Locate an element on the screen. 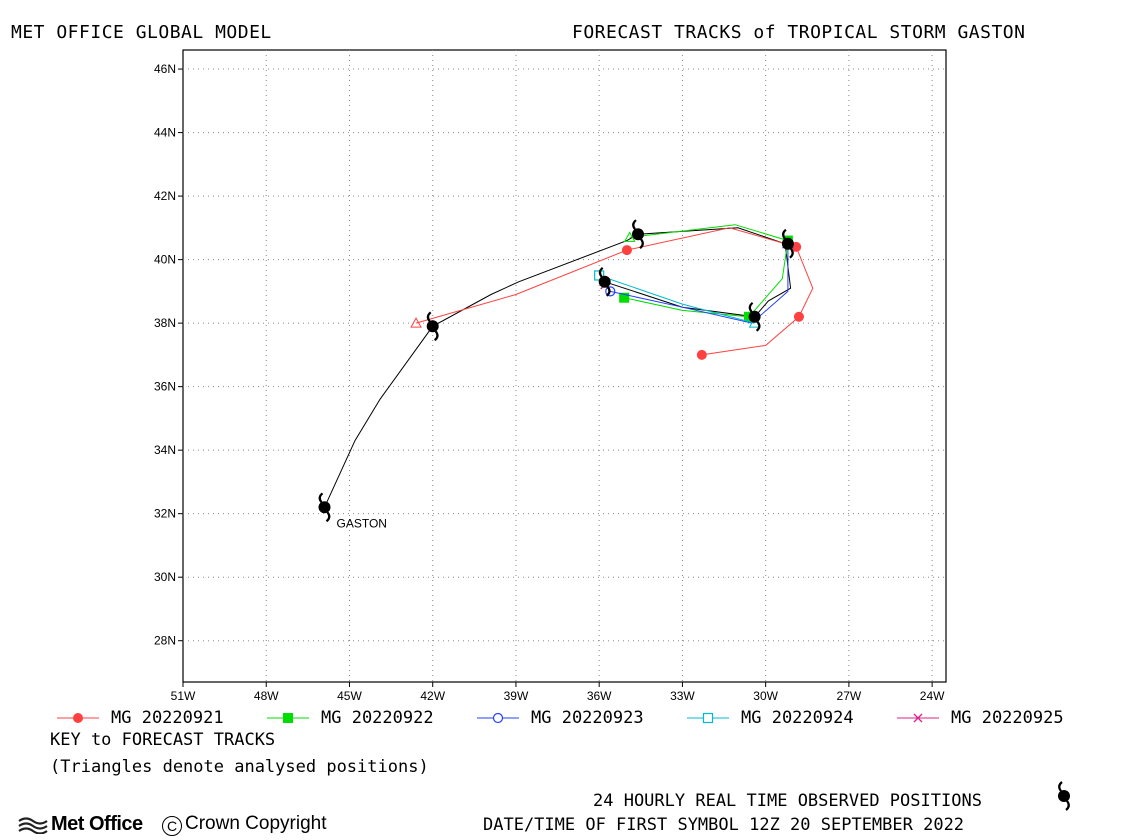  storm-name-label: GASTON is located at coordinates (362, 523).